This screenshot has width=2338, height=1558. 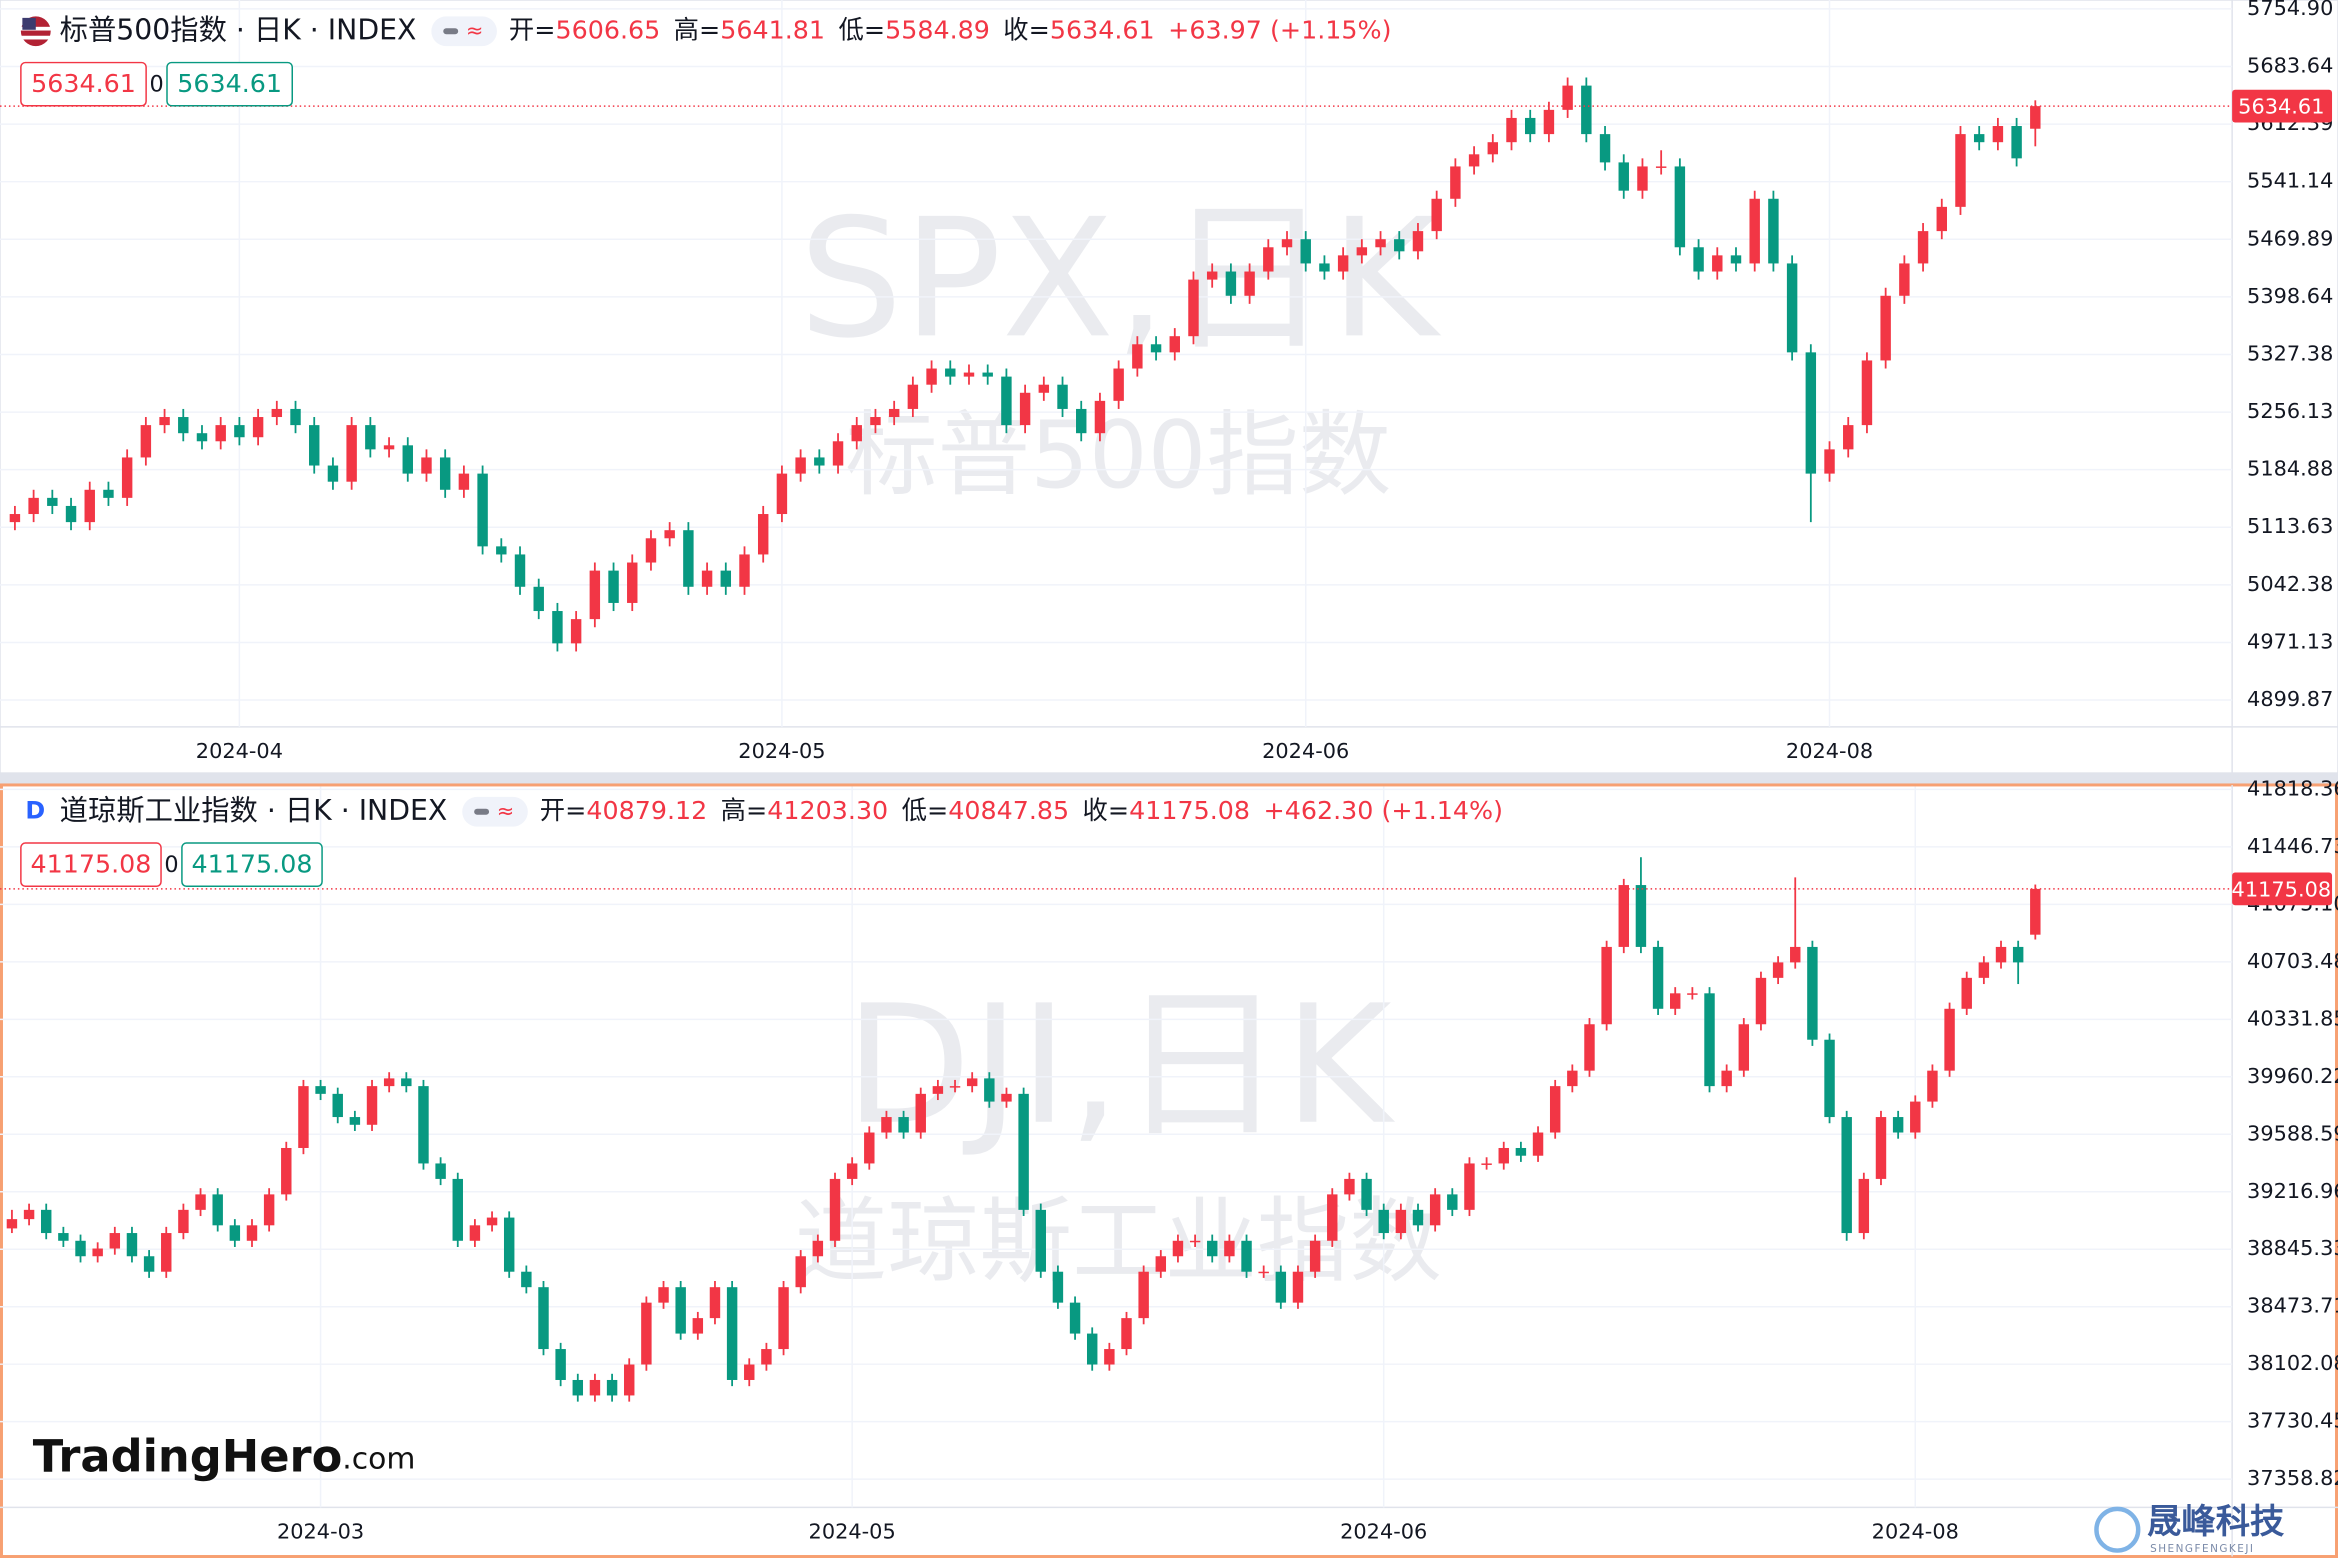 What do you see at coordinates (35, 37) in the screenshot?
I see `flag-stripe` at bounding box center [35, 37].